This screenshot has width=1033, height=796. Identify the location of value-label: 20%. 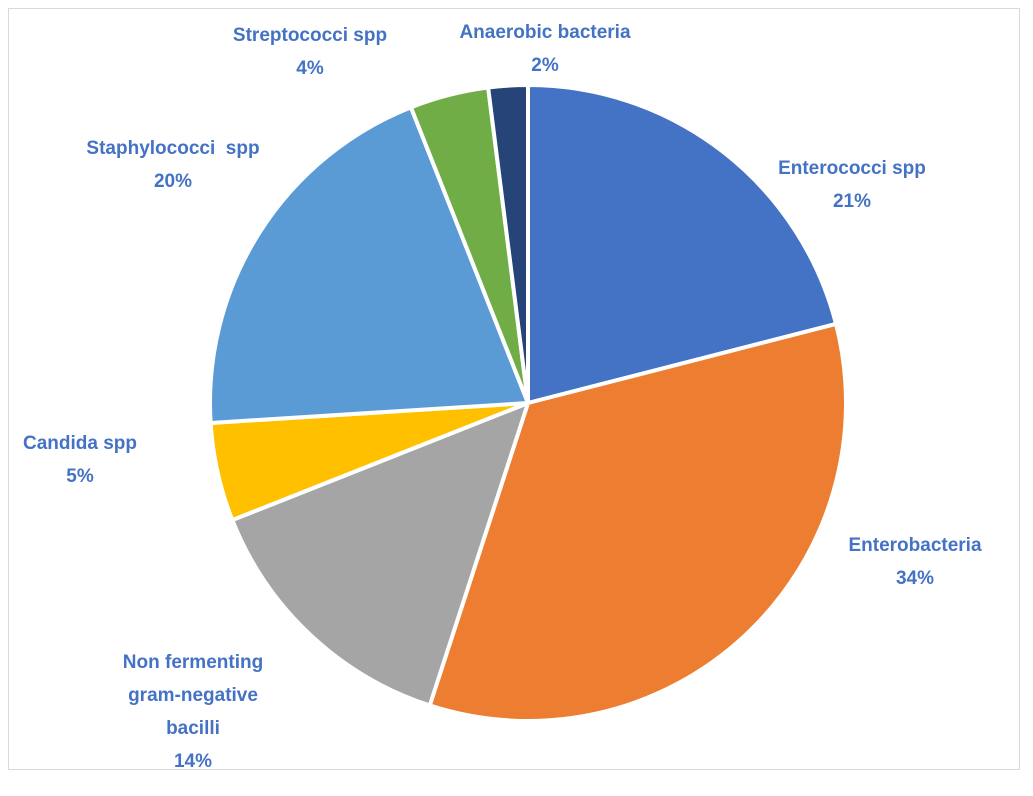
(173, 181).